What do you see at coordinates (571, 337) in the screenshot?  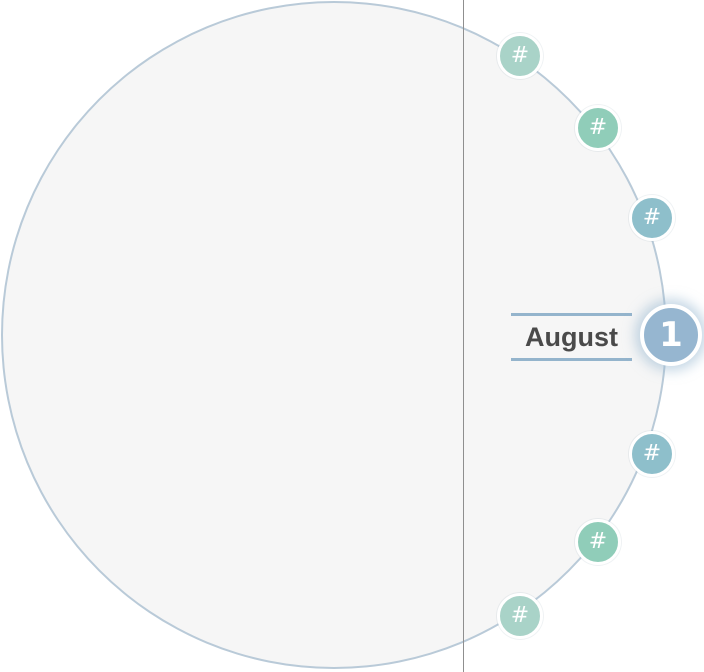 I see `selected-month-label: August` at bounding box center [571, 337].